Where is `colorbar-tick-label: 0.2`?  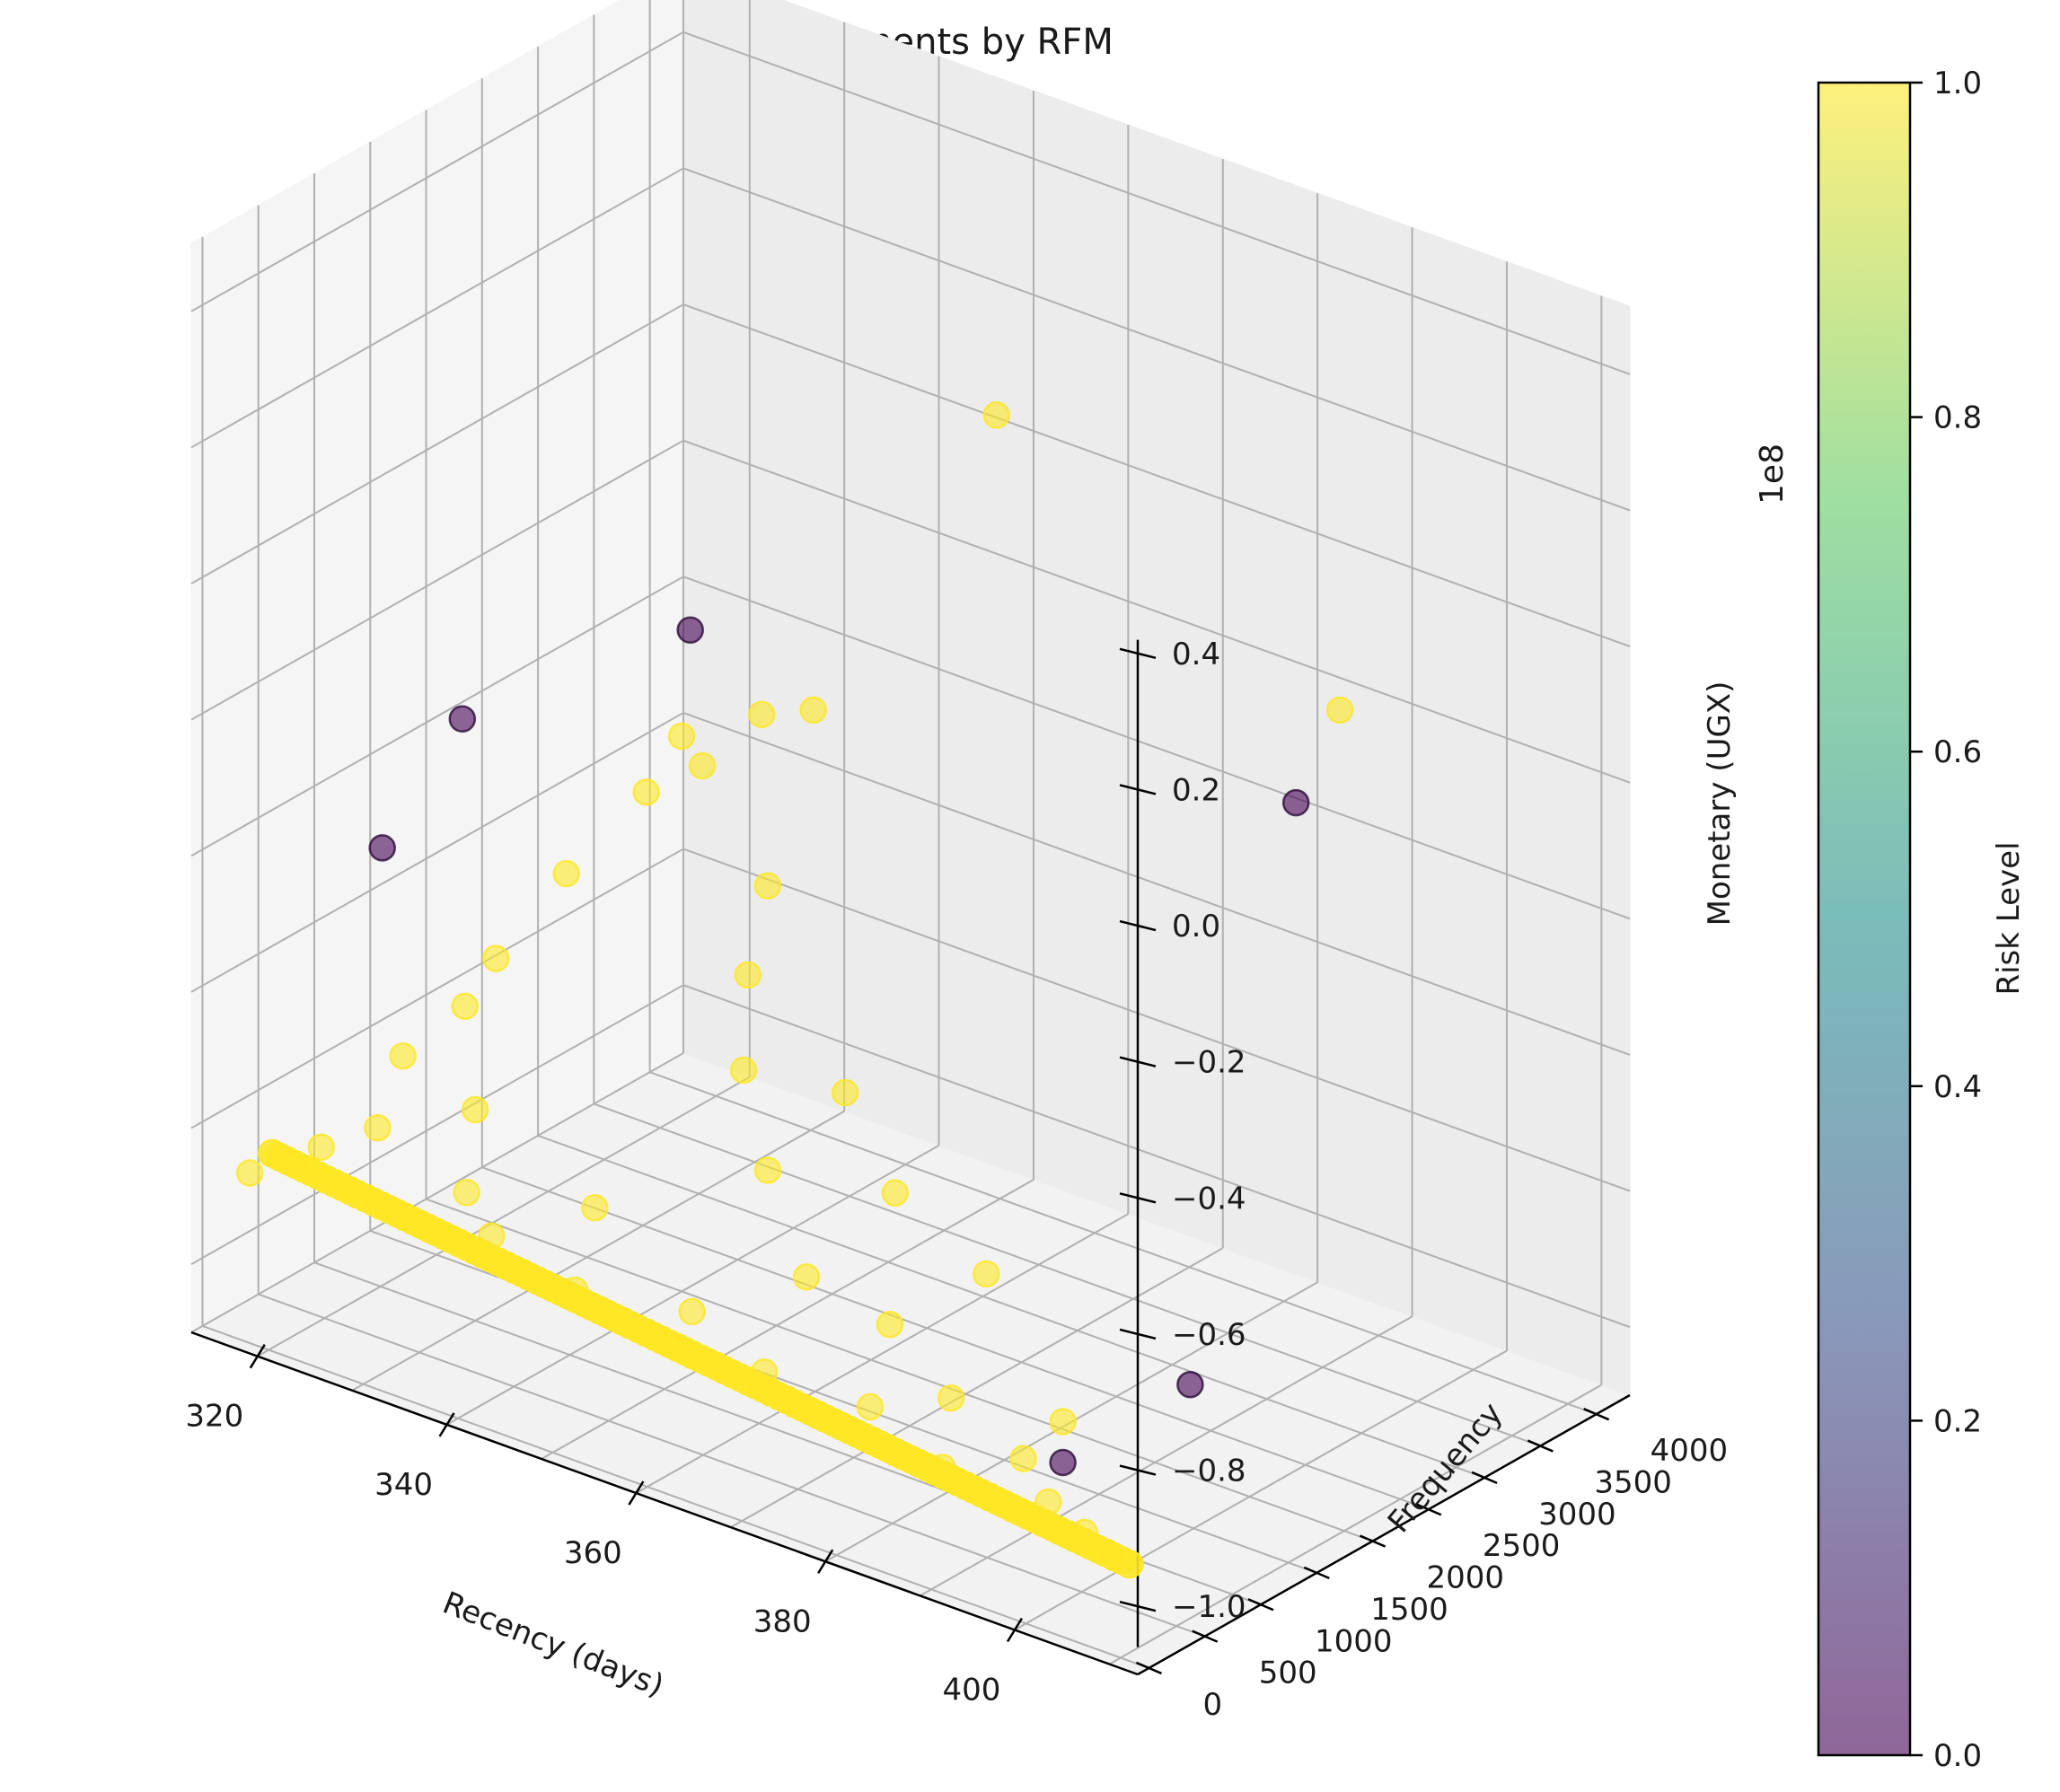 colorbar-tick-label: 0.2 is located at coordinates (1957, 1421).